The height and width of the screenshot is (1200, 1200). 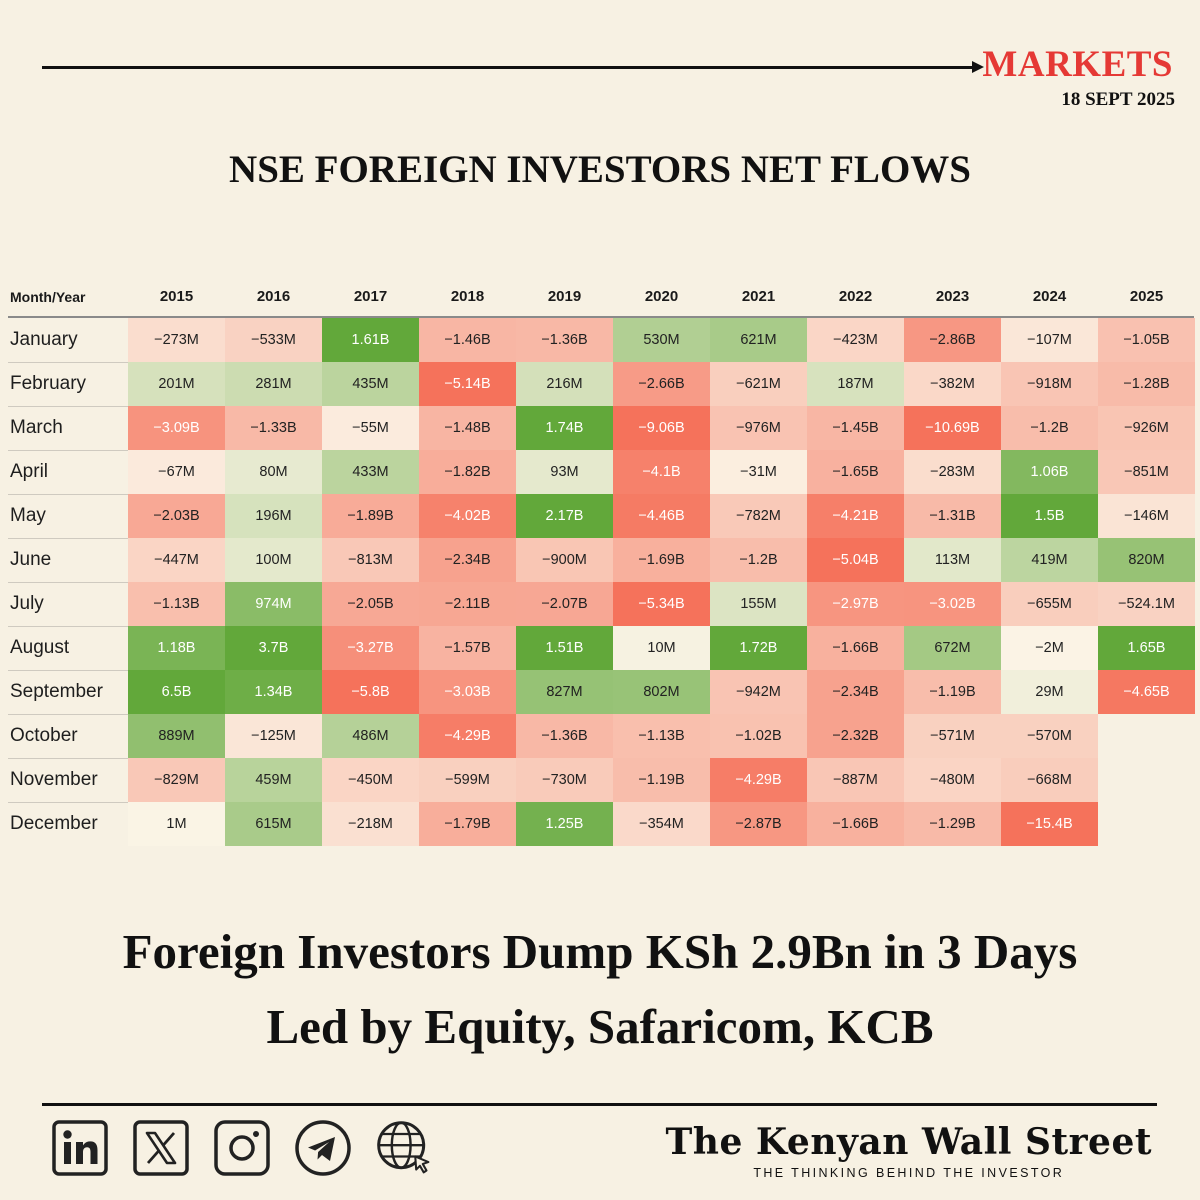 I want to click on heatmap-cell: 6.5B, so click(x=176, y=692).